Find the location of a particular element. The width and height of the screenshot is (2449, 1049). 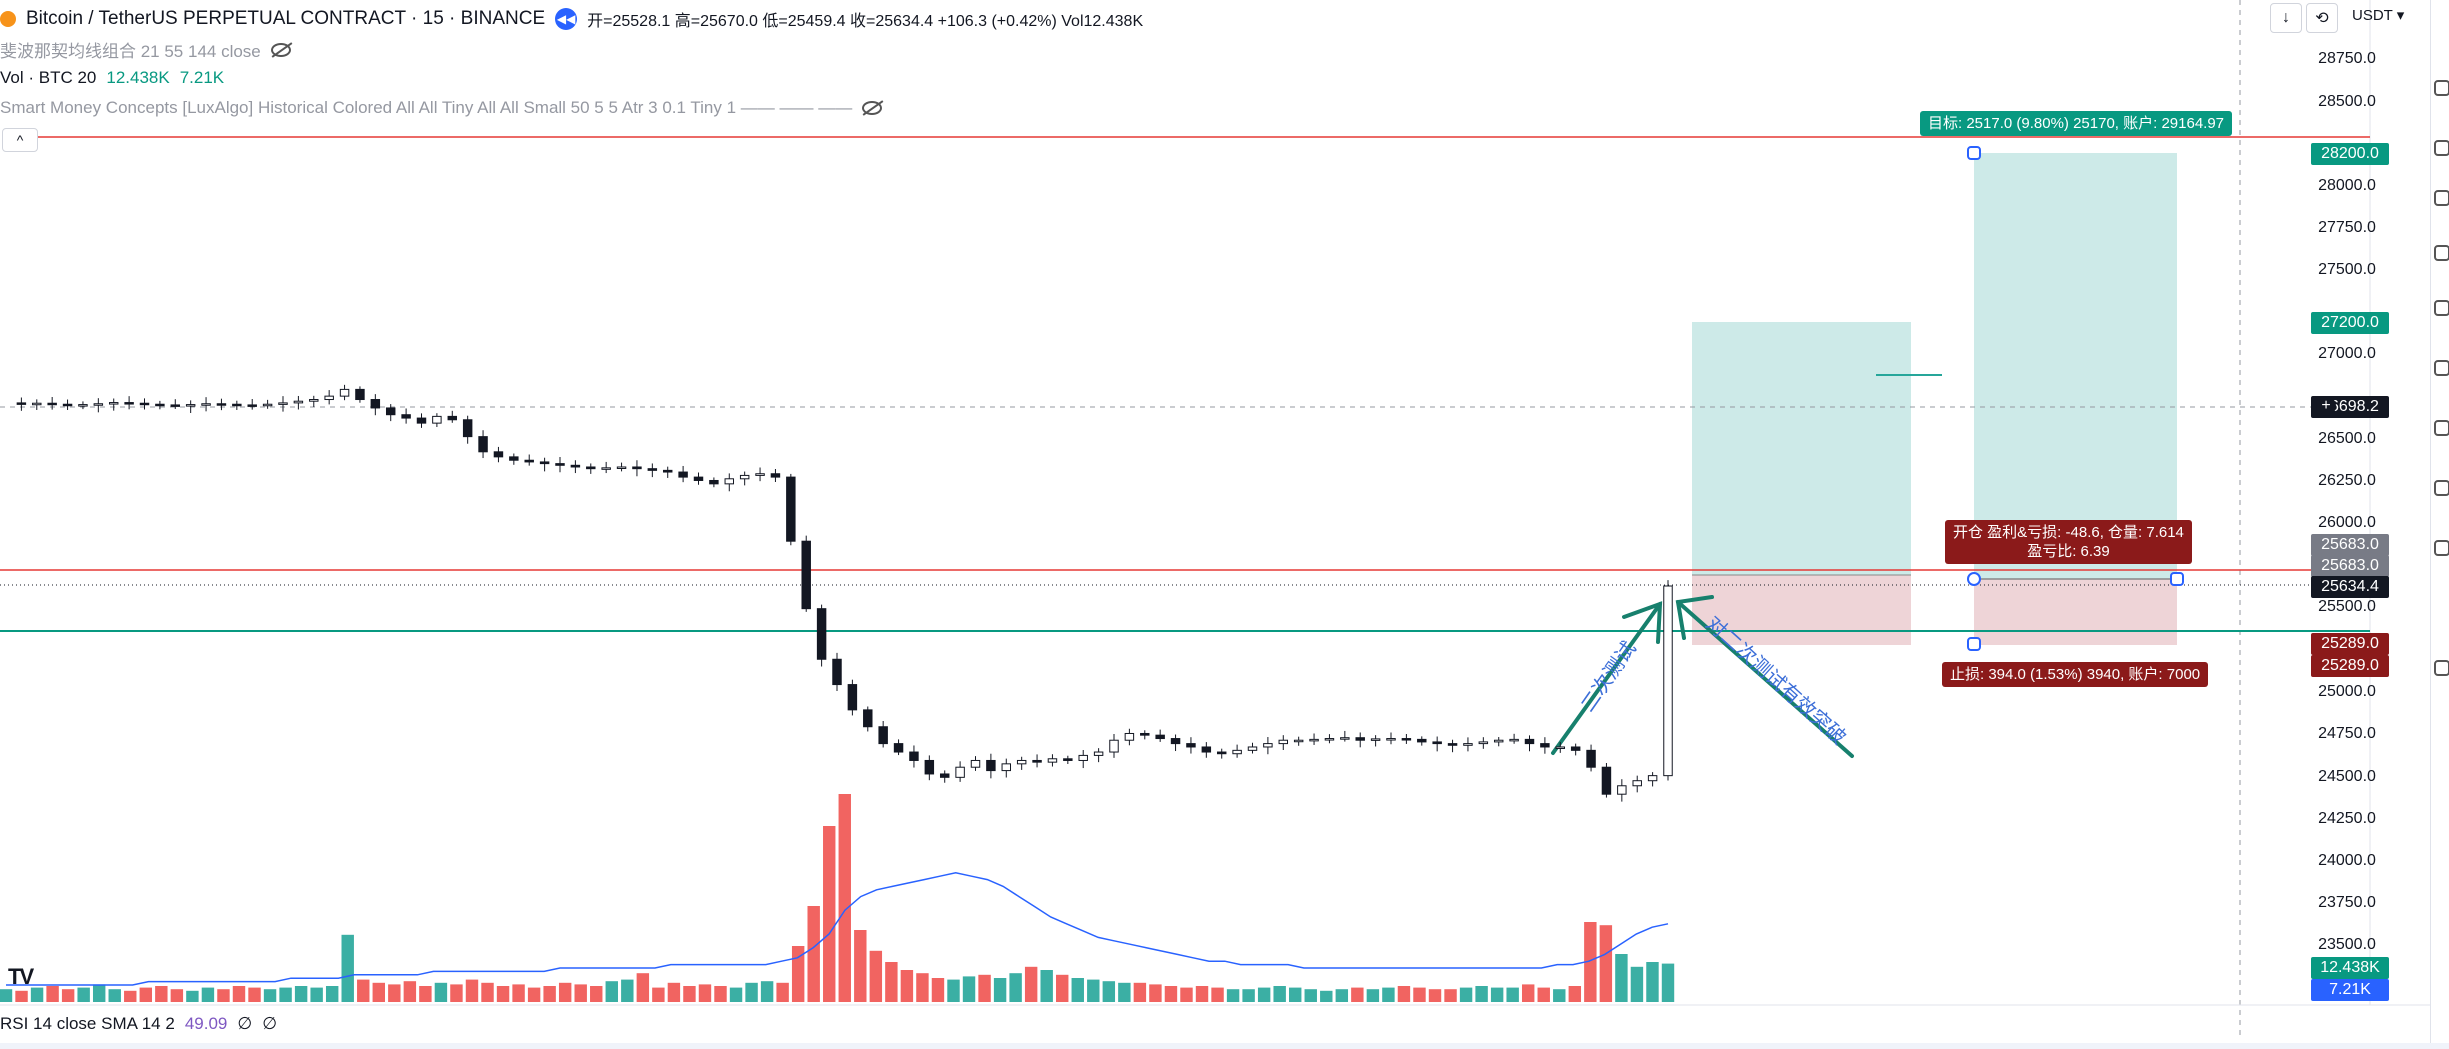

handle-entry-right is located at coordinates (2177, 579).